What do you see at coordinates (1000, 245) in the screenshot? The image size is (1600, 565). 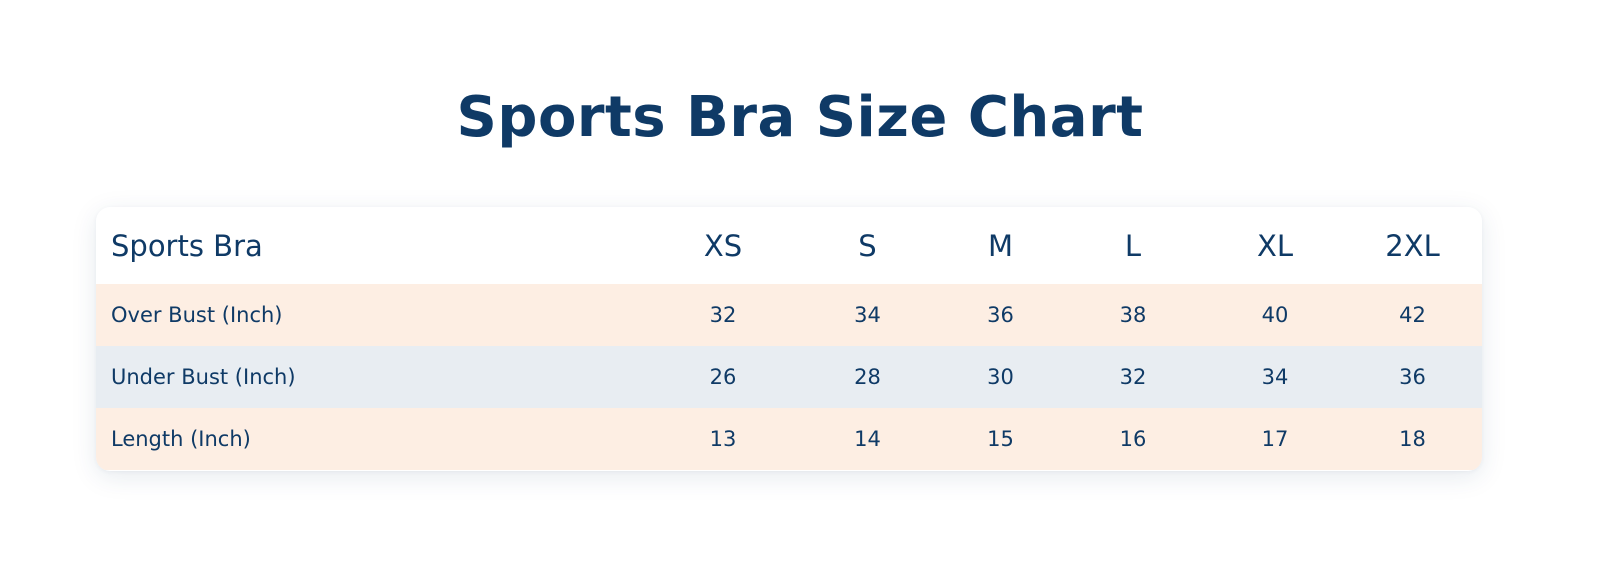 I see `header-size-m: M` at bounding box center [1000, 245].